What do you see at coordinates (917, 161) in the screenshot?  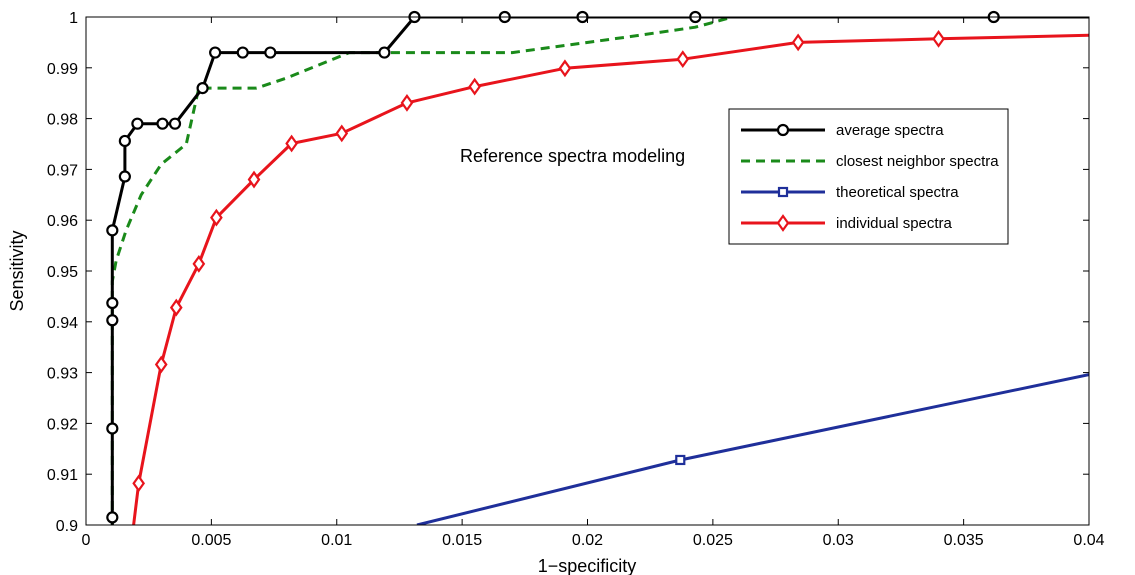 I see `legend-label-closest-neighbor-spectra: closest neighbor spectra` at bounding box center [917, 161].